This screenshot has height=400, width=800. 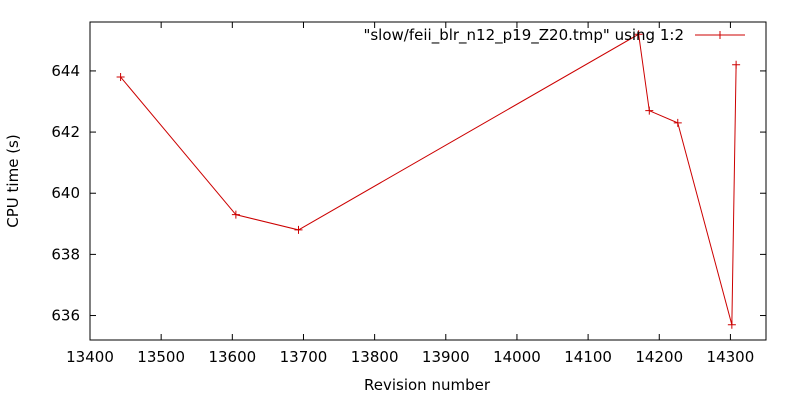 I want to click on x-tick-label: 13900, so click(x=446, y=357).